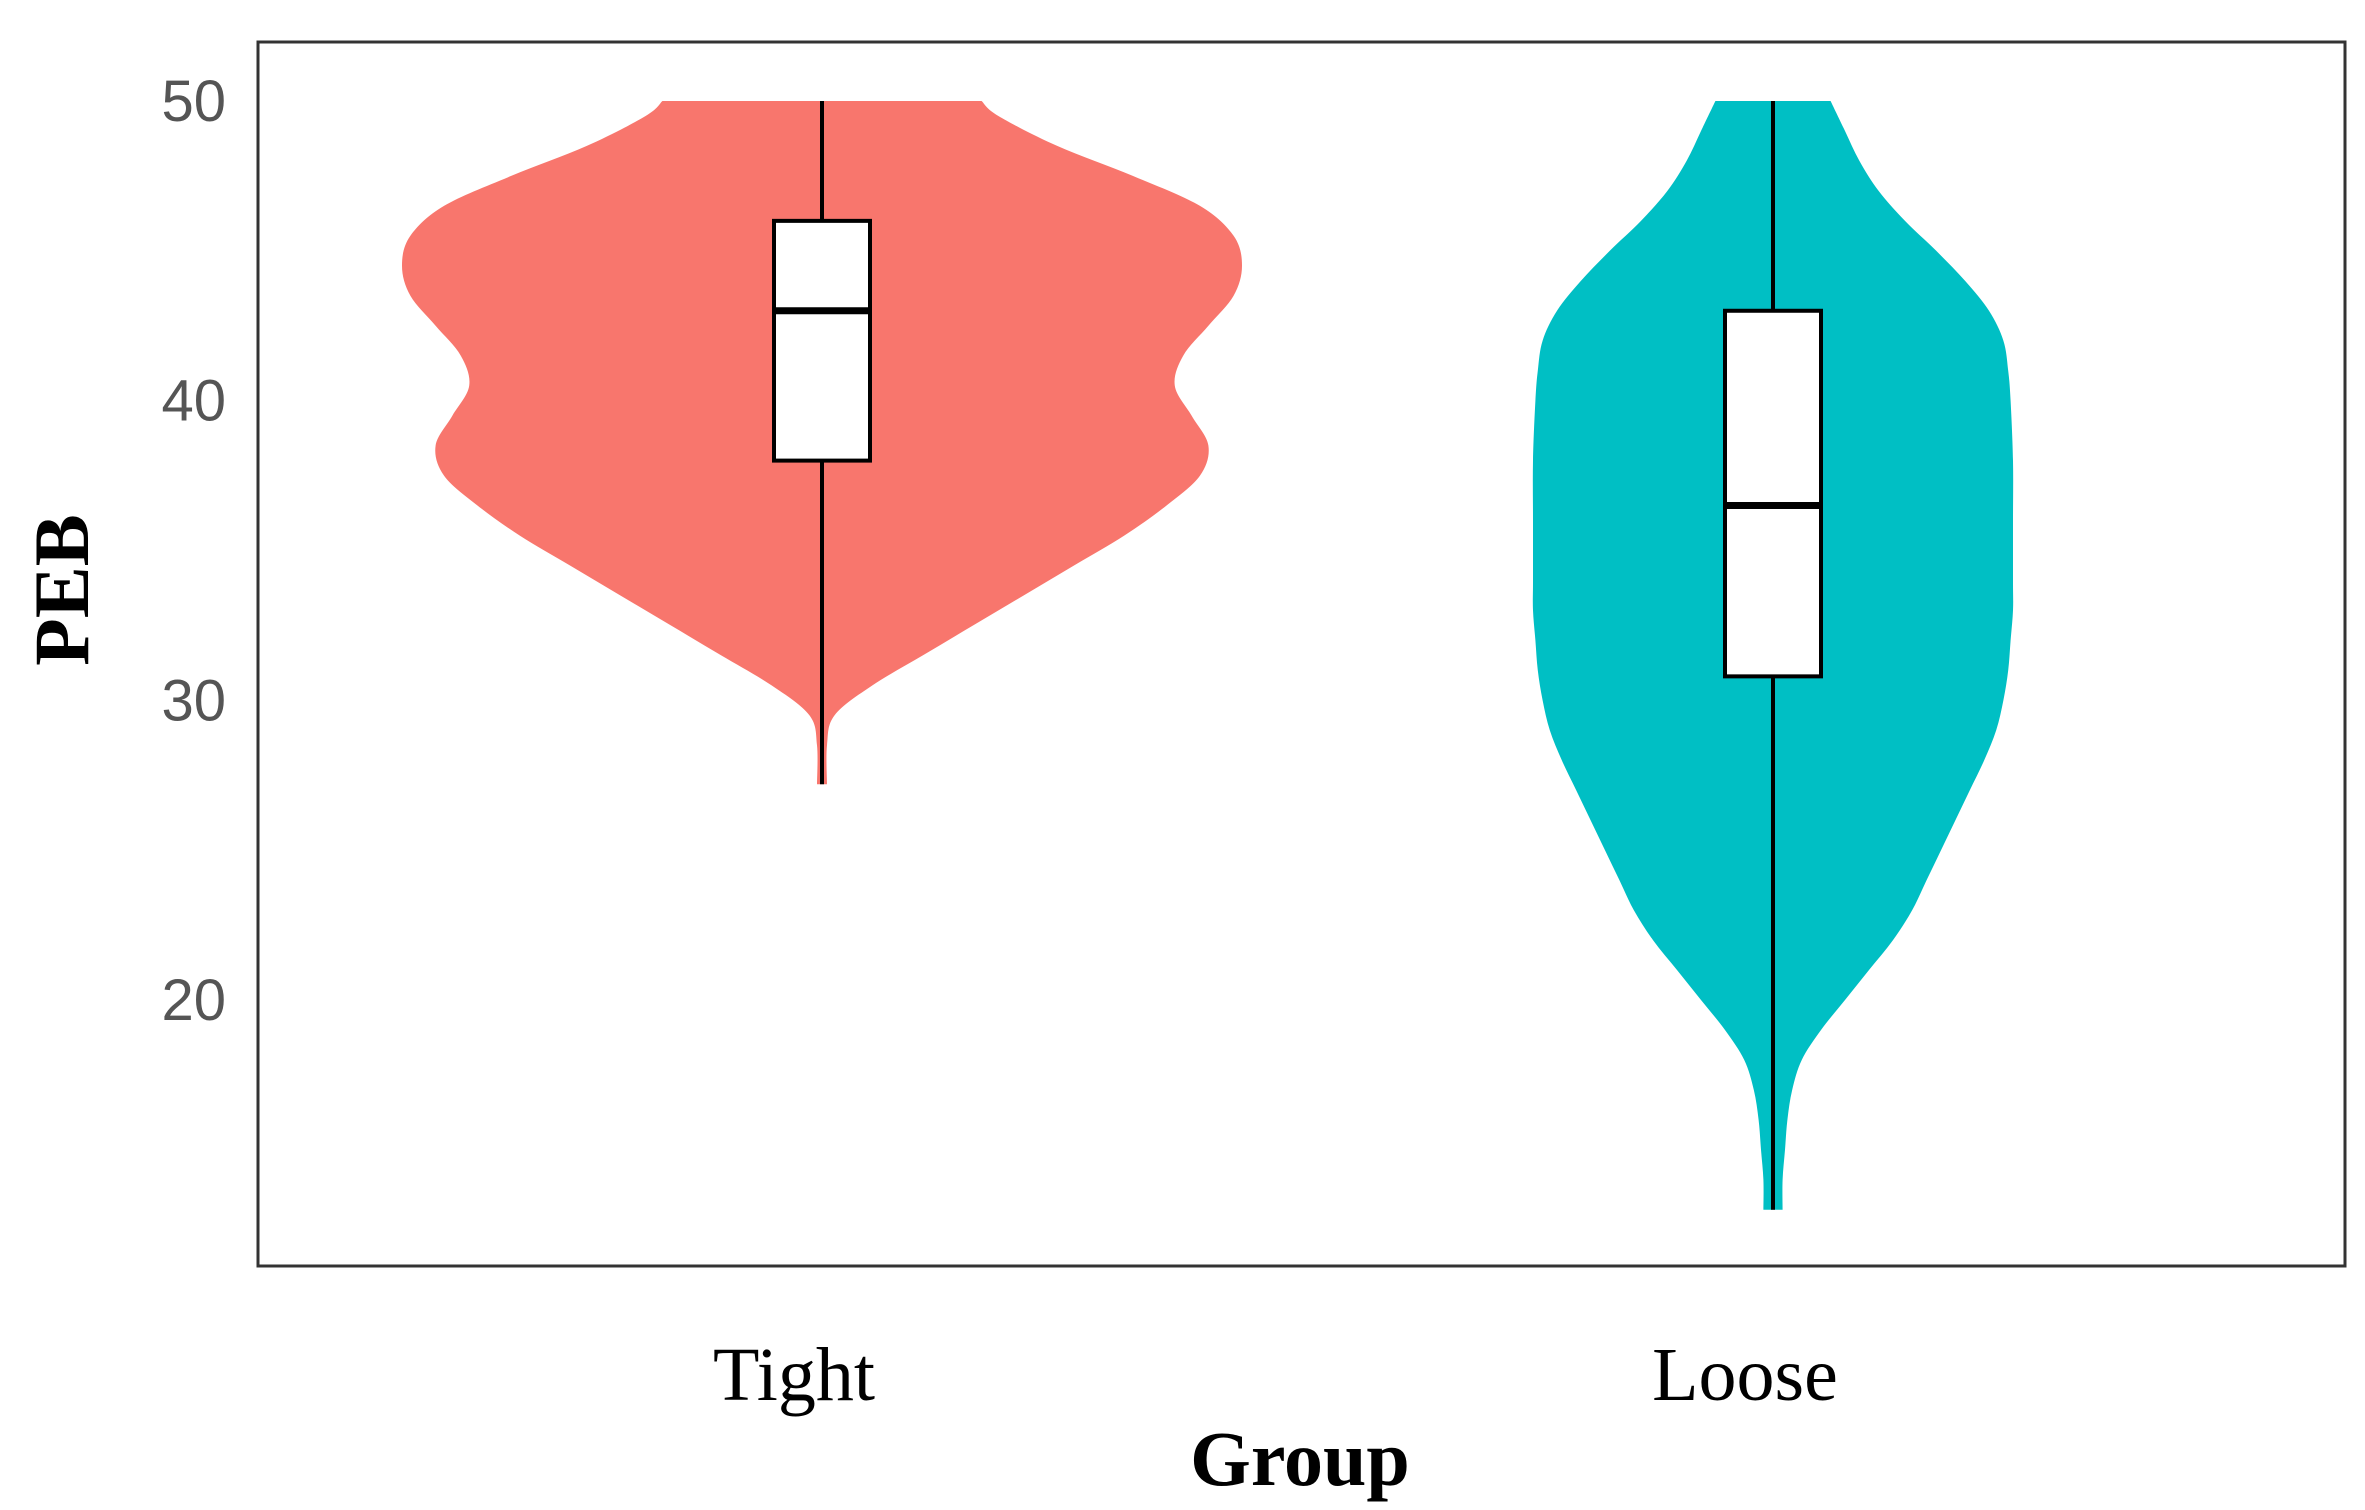 The width and height of the screenshot is (2365, 1510). Describe the element at coordinates (193, 700) in the screenshot. I see `y-tick-label-30: 30` at that location.